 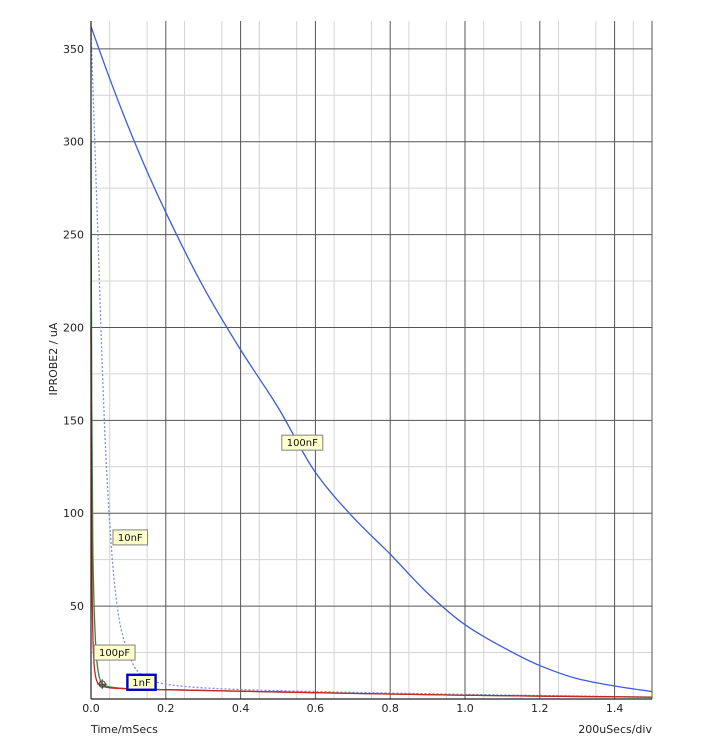 I want to click on series-tag-1nF: 1nF, so click(x=141, y=682).